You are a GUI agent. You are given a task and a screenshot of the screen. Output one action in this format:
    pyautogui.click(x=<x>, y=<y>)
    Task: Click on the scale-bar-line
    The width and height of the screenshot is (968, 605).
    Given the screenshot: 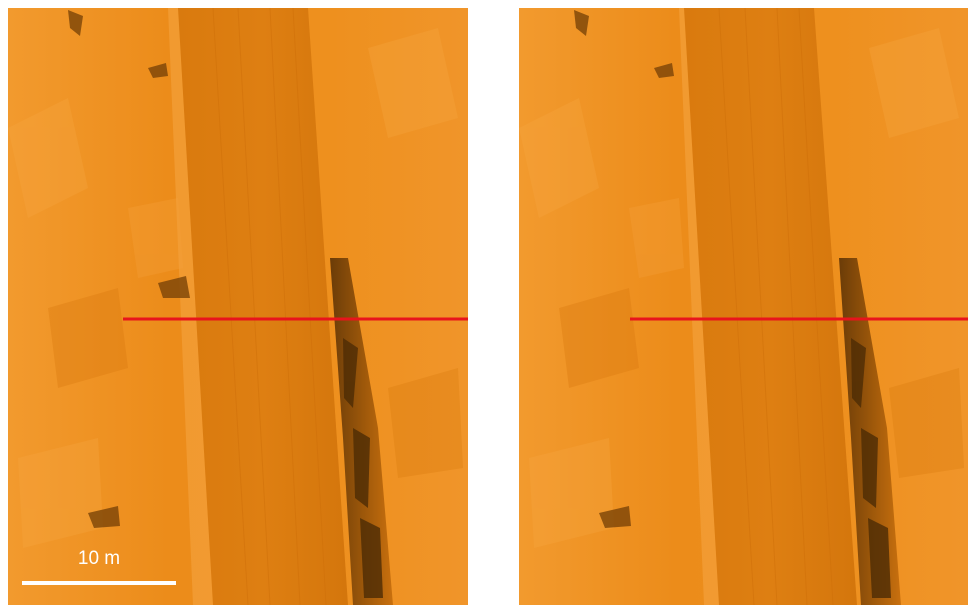 What is the action you would take?
    pyautogui.click(x=99, y=583)
    